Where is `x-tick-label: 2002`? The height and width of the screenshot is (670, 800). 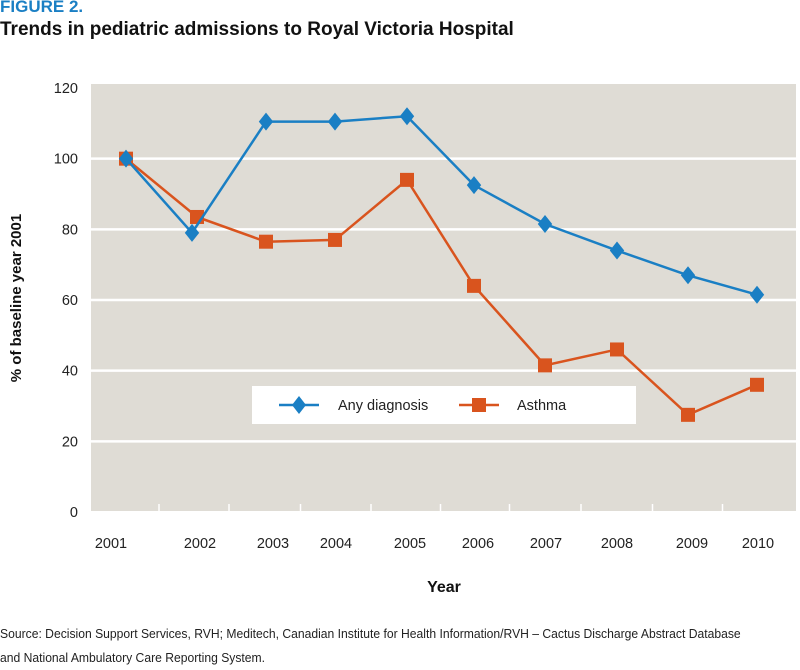 x-tick-label: 2002 is located at coordinates (200, 544).